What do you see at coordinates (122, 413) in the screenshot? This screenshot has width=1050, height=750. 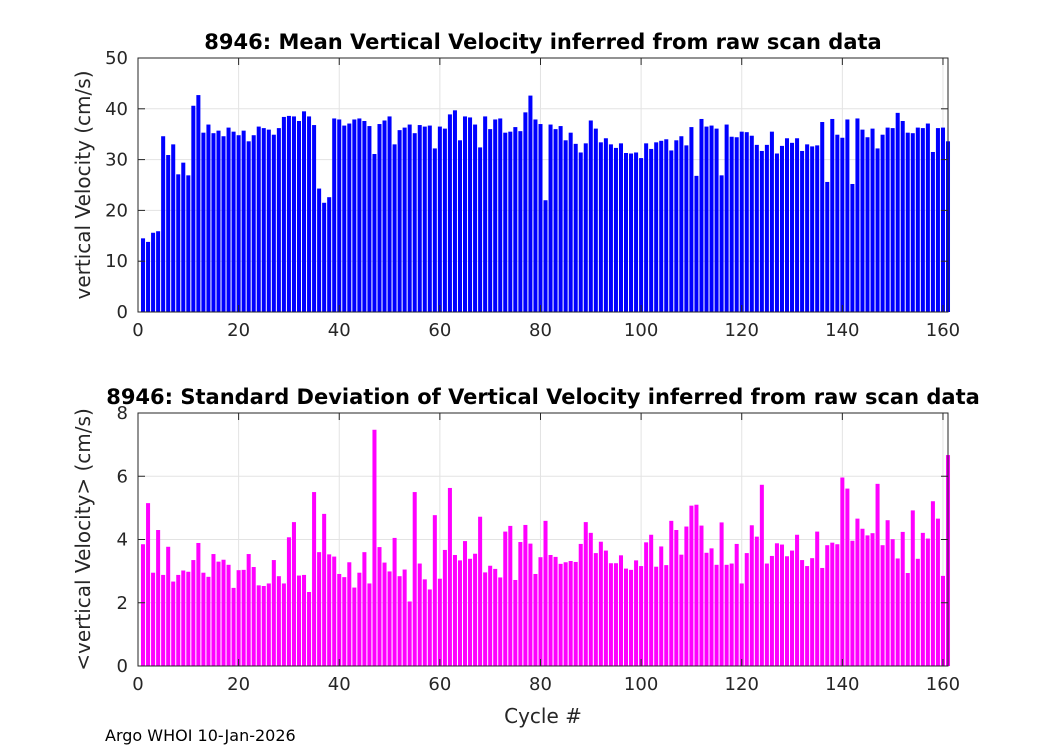 I see `y-tick-label: 8` at bounding box center [122, 413].